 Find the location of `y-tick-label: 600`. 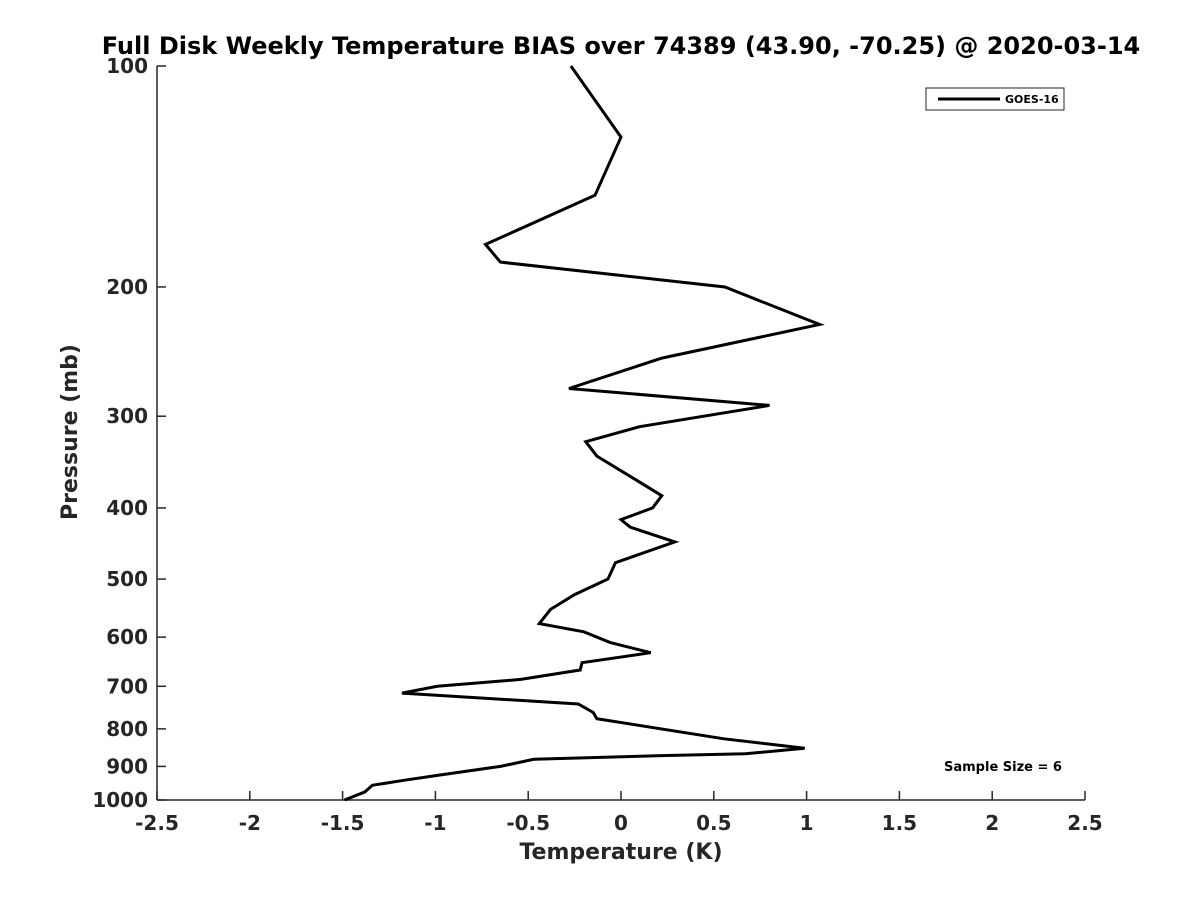

y-tick-label: 600 is located at coordinates (127, 637).